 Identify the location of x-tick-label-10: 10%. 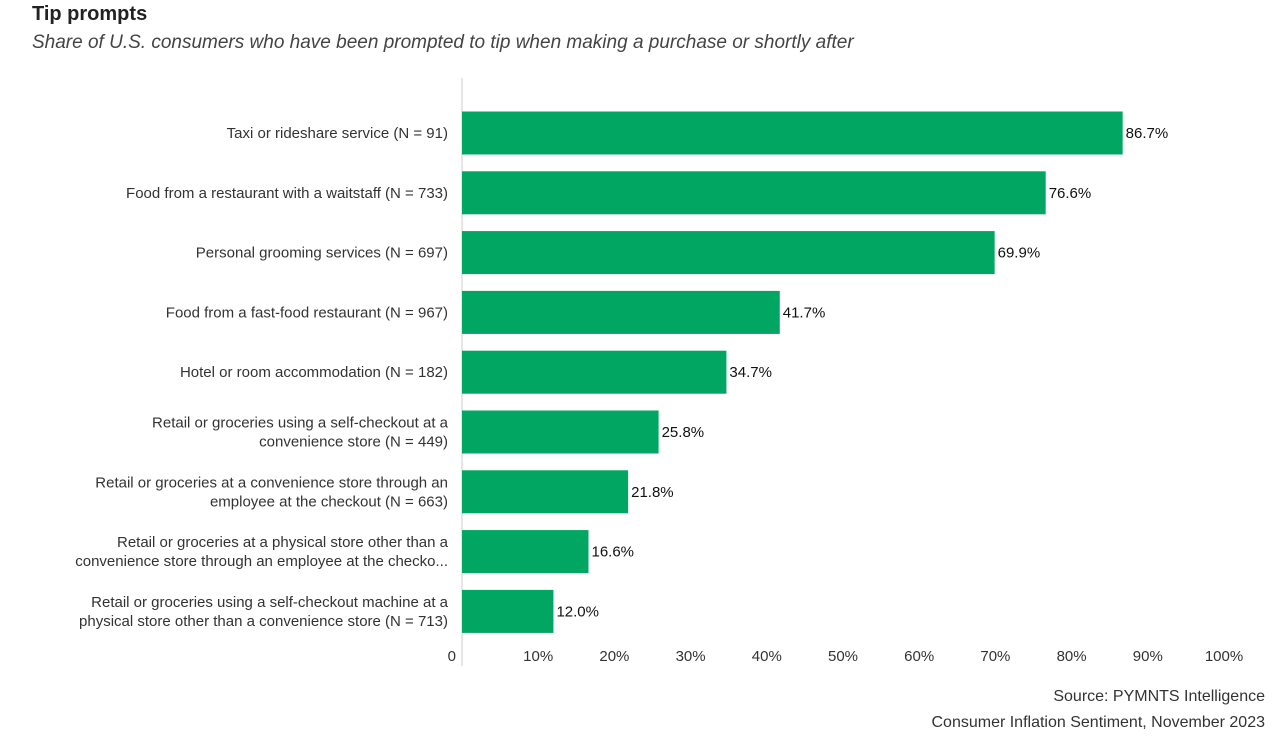
(538, 656).